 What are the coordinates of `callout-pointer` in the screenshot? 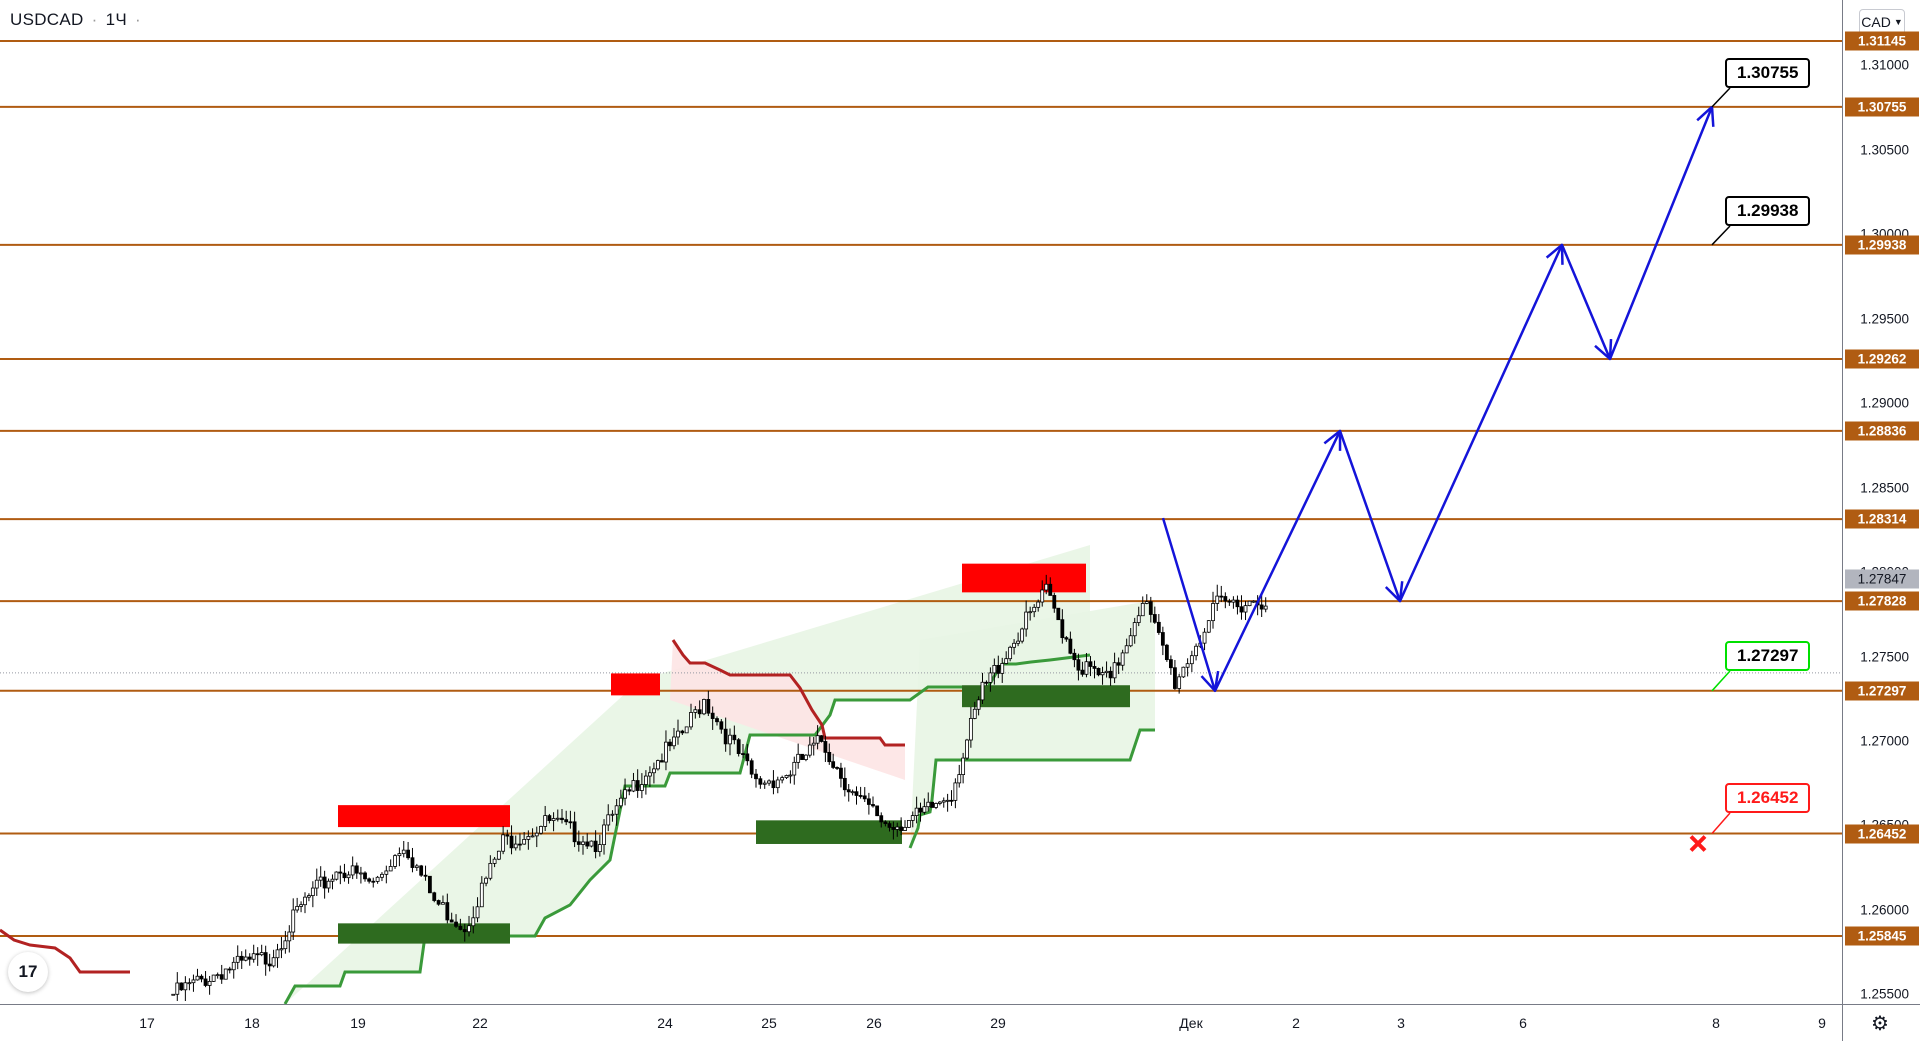 It's located at (1721, 823).